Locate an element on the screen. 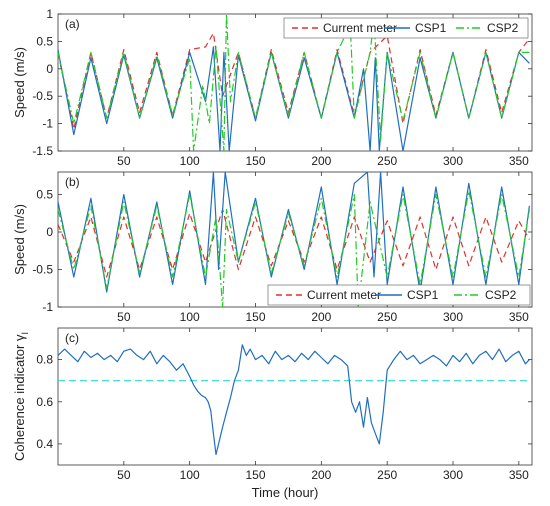  panel-label: (b) is located at coordinates (72, 182).